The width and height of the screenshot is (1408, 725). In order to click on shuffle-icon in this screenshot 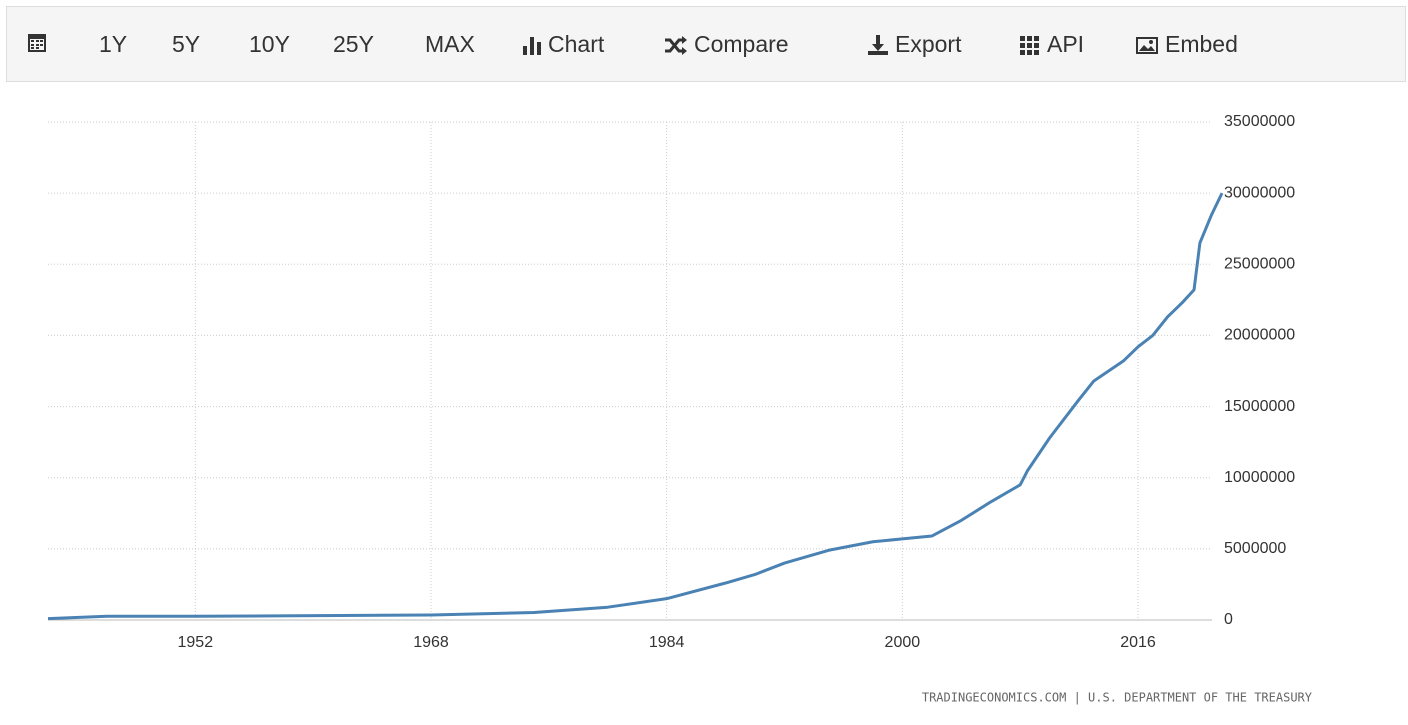, I will do `click(676, 45)`.